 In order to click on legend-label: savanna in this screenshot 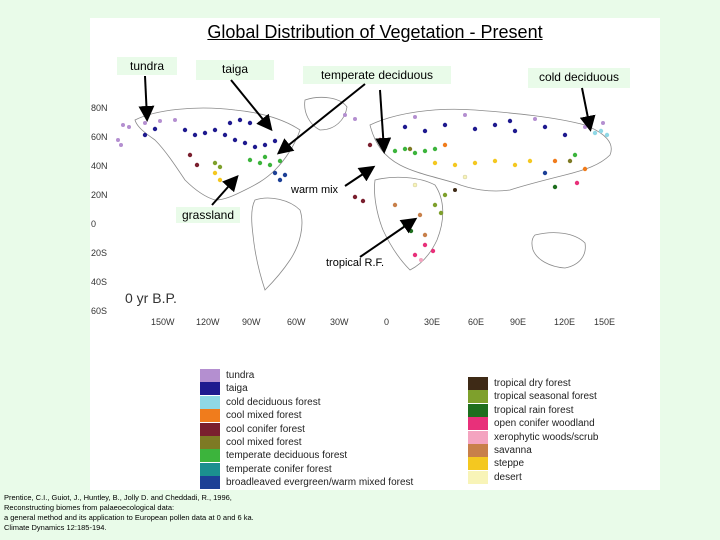, I will do `click(513, 450)`.